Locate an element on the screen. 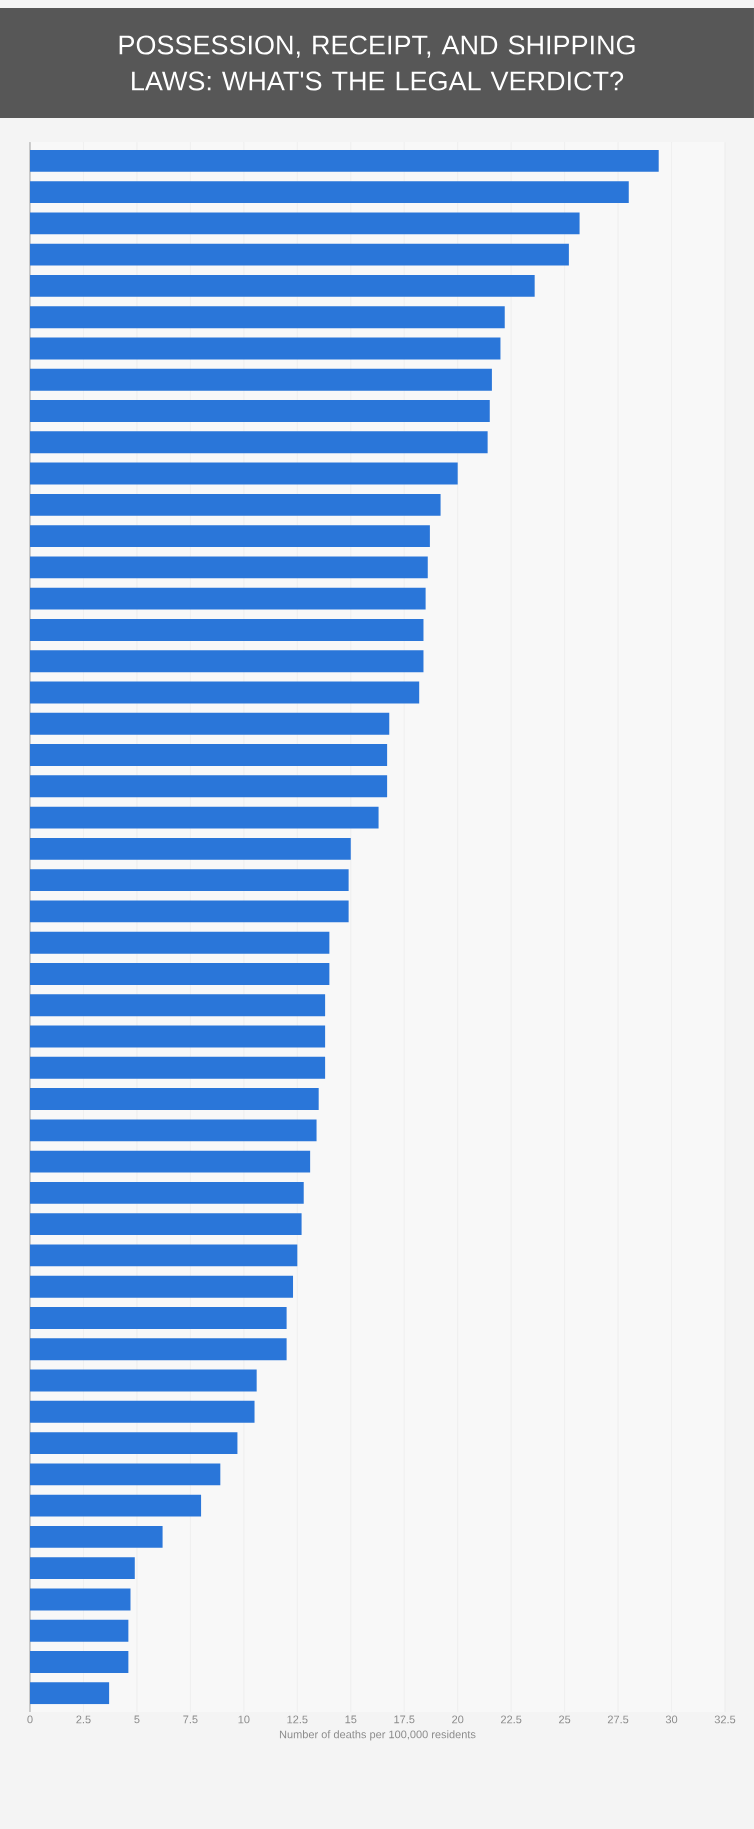 The height and width of the screenshot is (1829, 754). x-tick-label: 15 is located at coordinates (351, 1719).